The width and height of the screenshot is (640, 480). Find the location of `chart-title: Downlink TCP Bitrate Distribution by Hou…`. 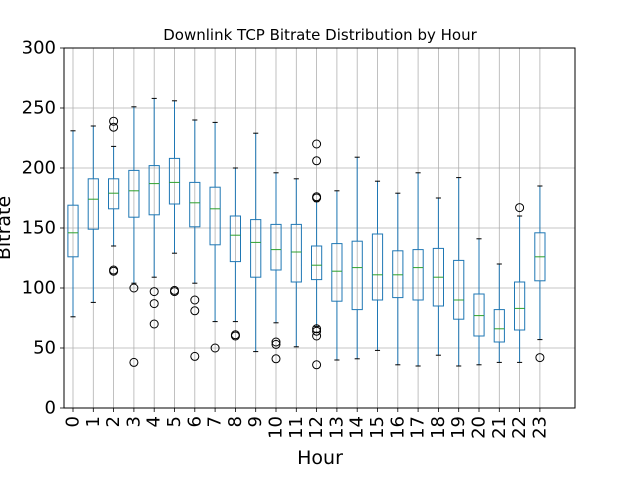

chart-title: Downlink TCP Bitrate Distribution by Hou… is located at coordinates (320, 35).